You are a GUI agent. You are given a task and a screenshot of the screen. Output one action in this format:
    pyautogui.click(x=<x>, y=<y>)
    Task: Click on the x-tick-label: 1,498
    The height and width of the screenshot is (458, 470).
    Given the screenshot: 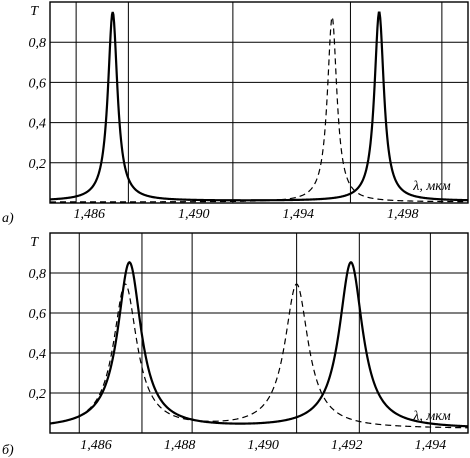 What is the action you would take?
    pyautogui.click(x=403, y=214)
    